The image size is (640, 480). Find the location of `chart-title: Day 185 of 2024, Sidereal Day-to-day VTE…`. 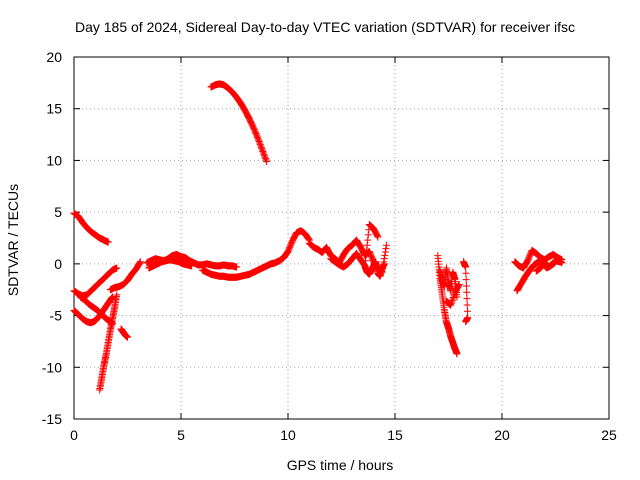

chart-title: Day 185 of 2024, Sidereal Day-to-day VTE… is located at coordinates (325, 27).